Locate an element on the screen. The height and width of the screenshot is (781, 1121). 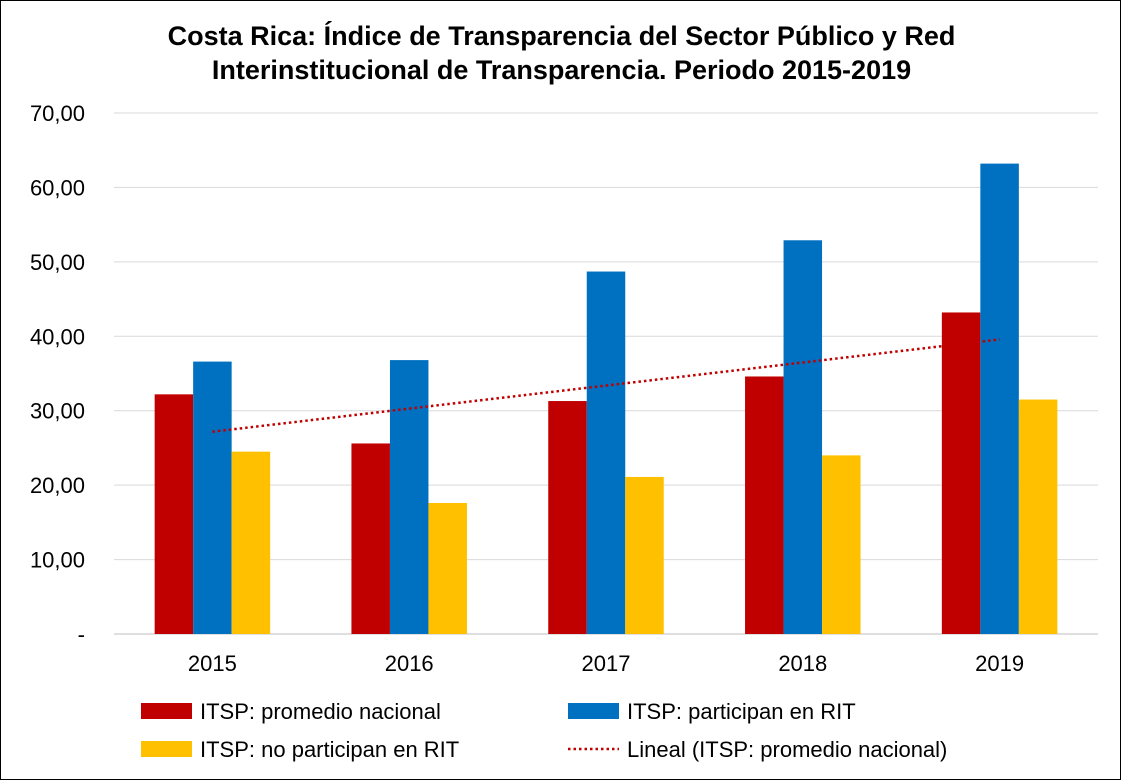
y-tick-label: 50,00 is located at coordinates (57, 262).